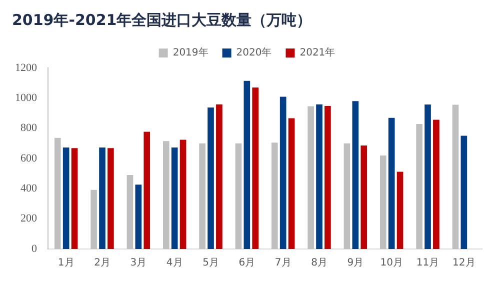 The image size is (500, 282). I want to click on x-tick-label: 1月, so click(66, 263).